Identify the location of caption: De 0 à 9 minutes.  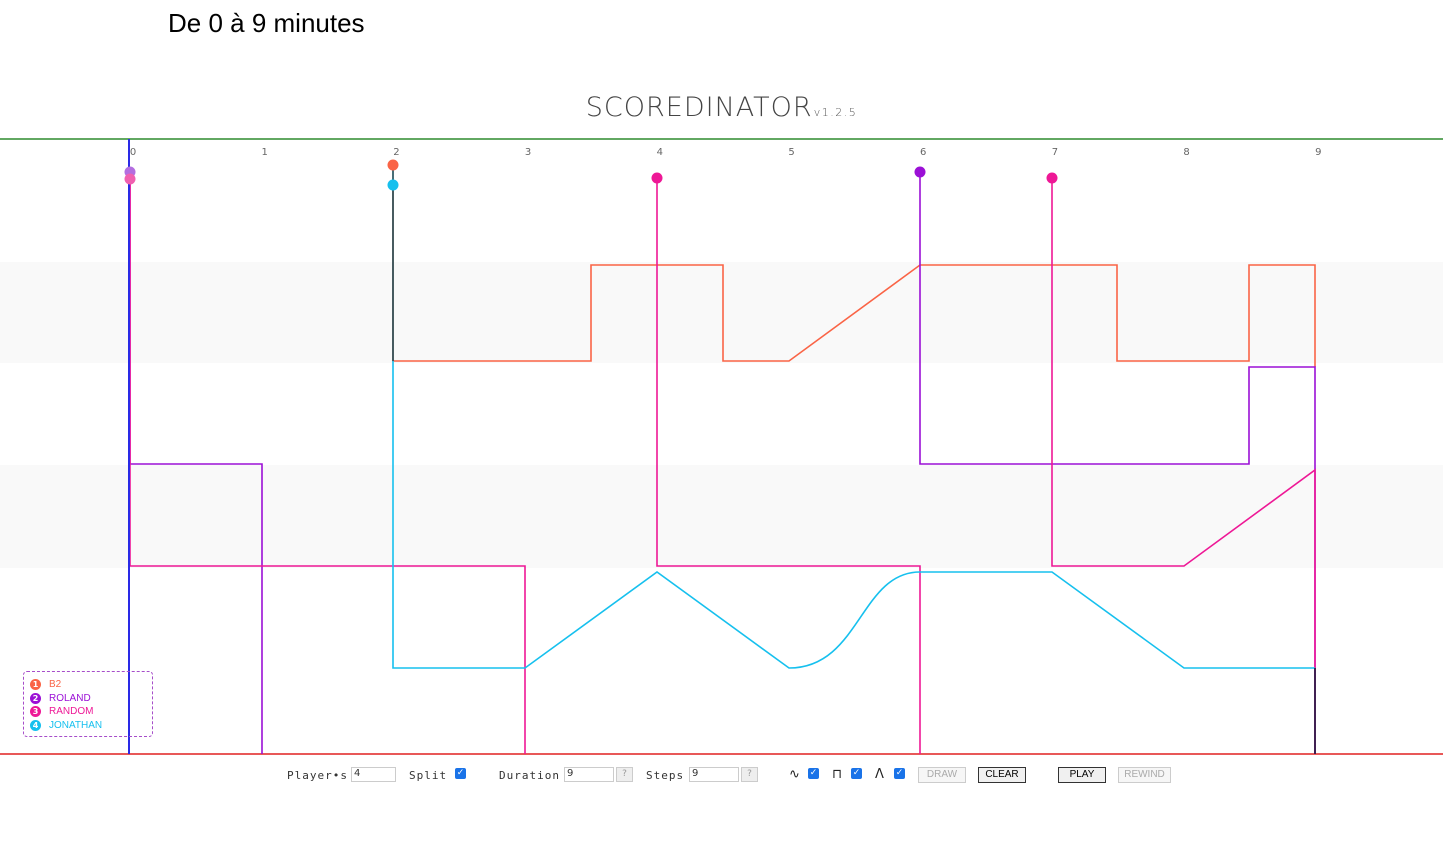
(266, 23).